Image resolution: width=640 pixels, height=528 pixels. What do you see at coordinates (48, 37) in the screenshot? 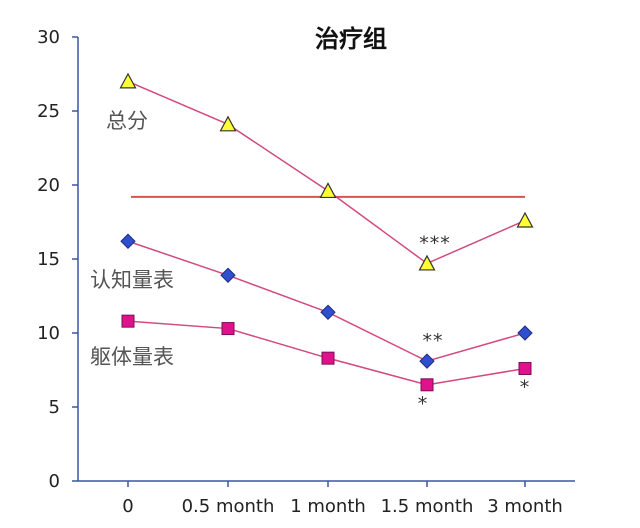
I see `y-tick-label: 30` at bounding box center [48, 37].